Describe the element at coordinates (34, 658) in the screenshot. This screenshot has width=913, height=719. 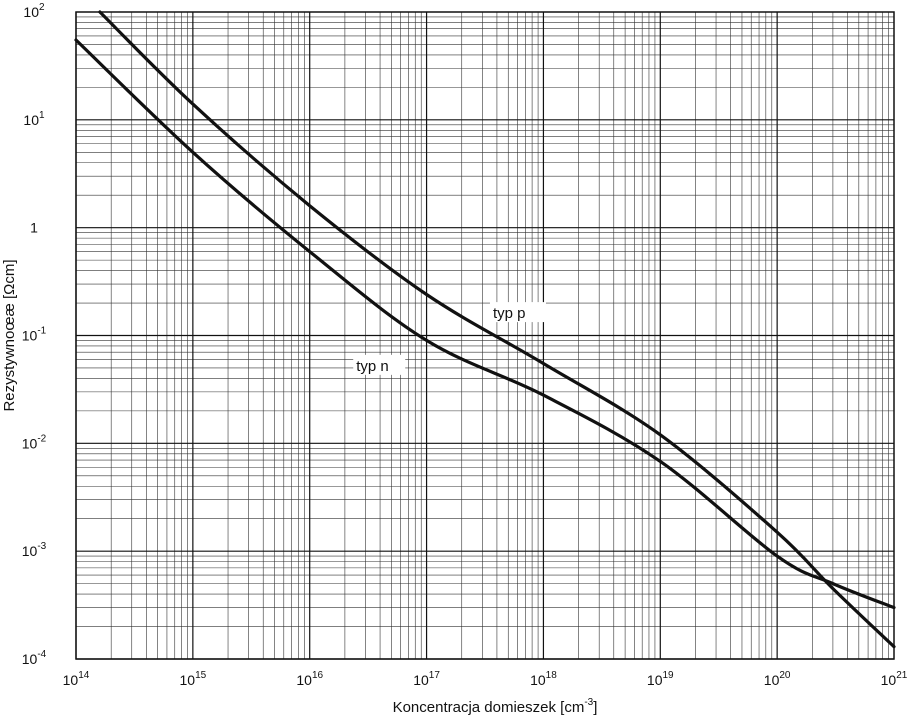
I see `y-tick-label: 10⁻⁴` at that location.